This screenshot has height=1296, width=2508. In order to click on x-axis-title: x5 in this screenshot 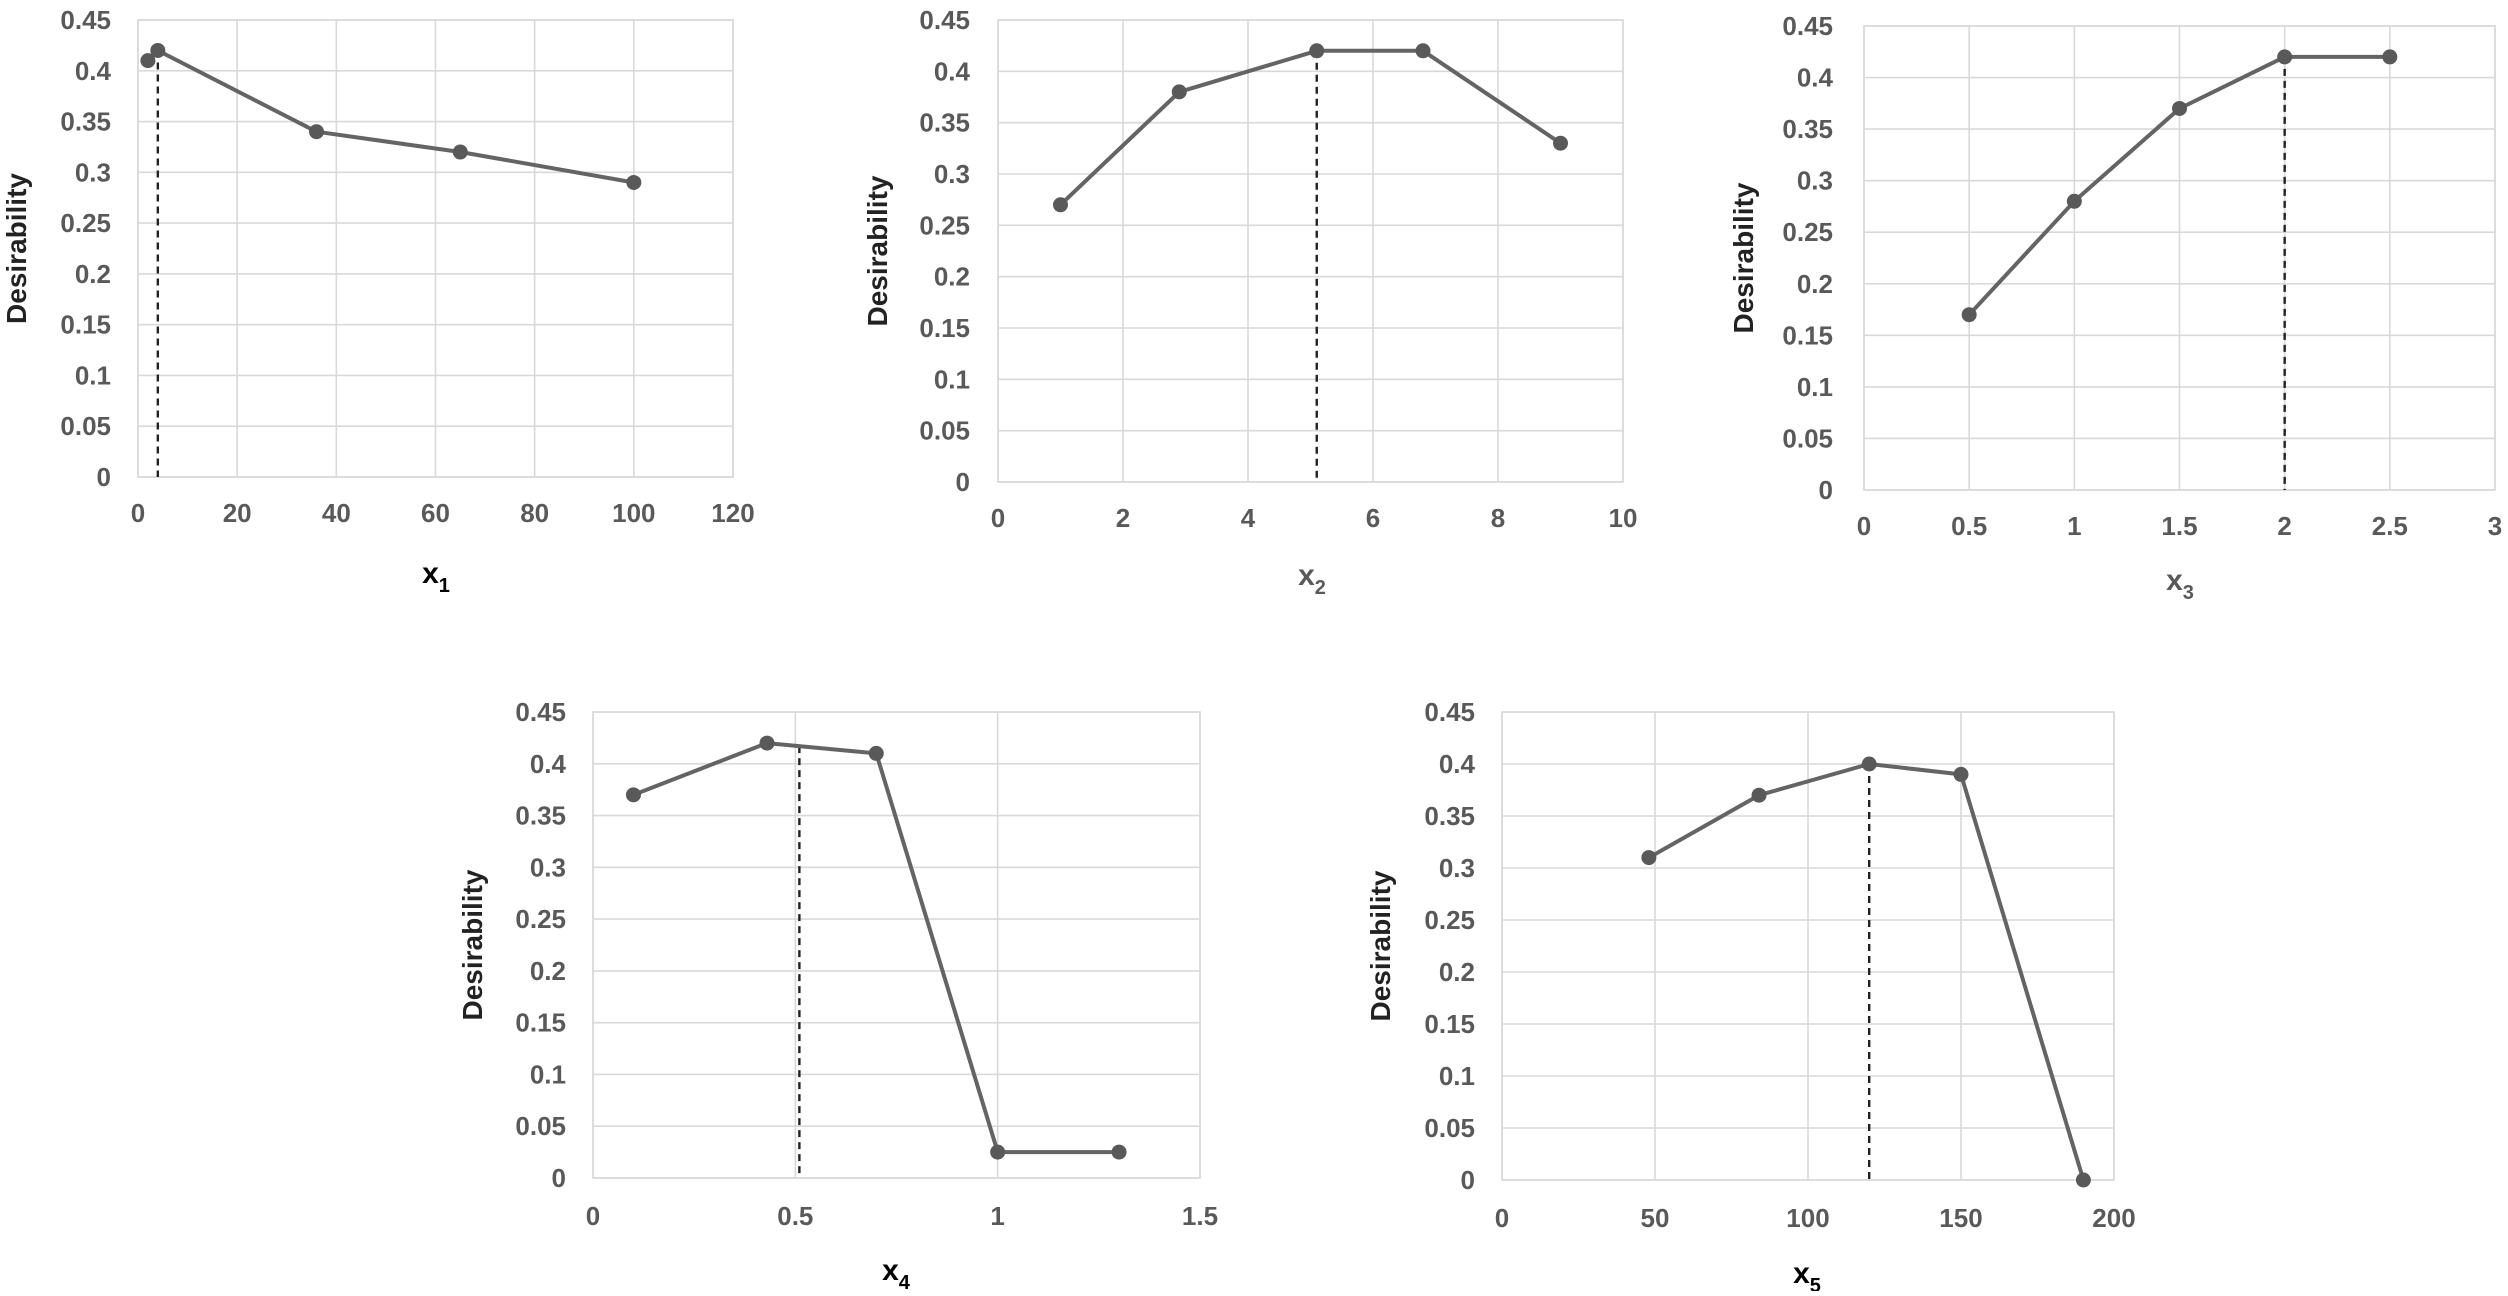, I will do `click(1807, 1274)`.